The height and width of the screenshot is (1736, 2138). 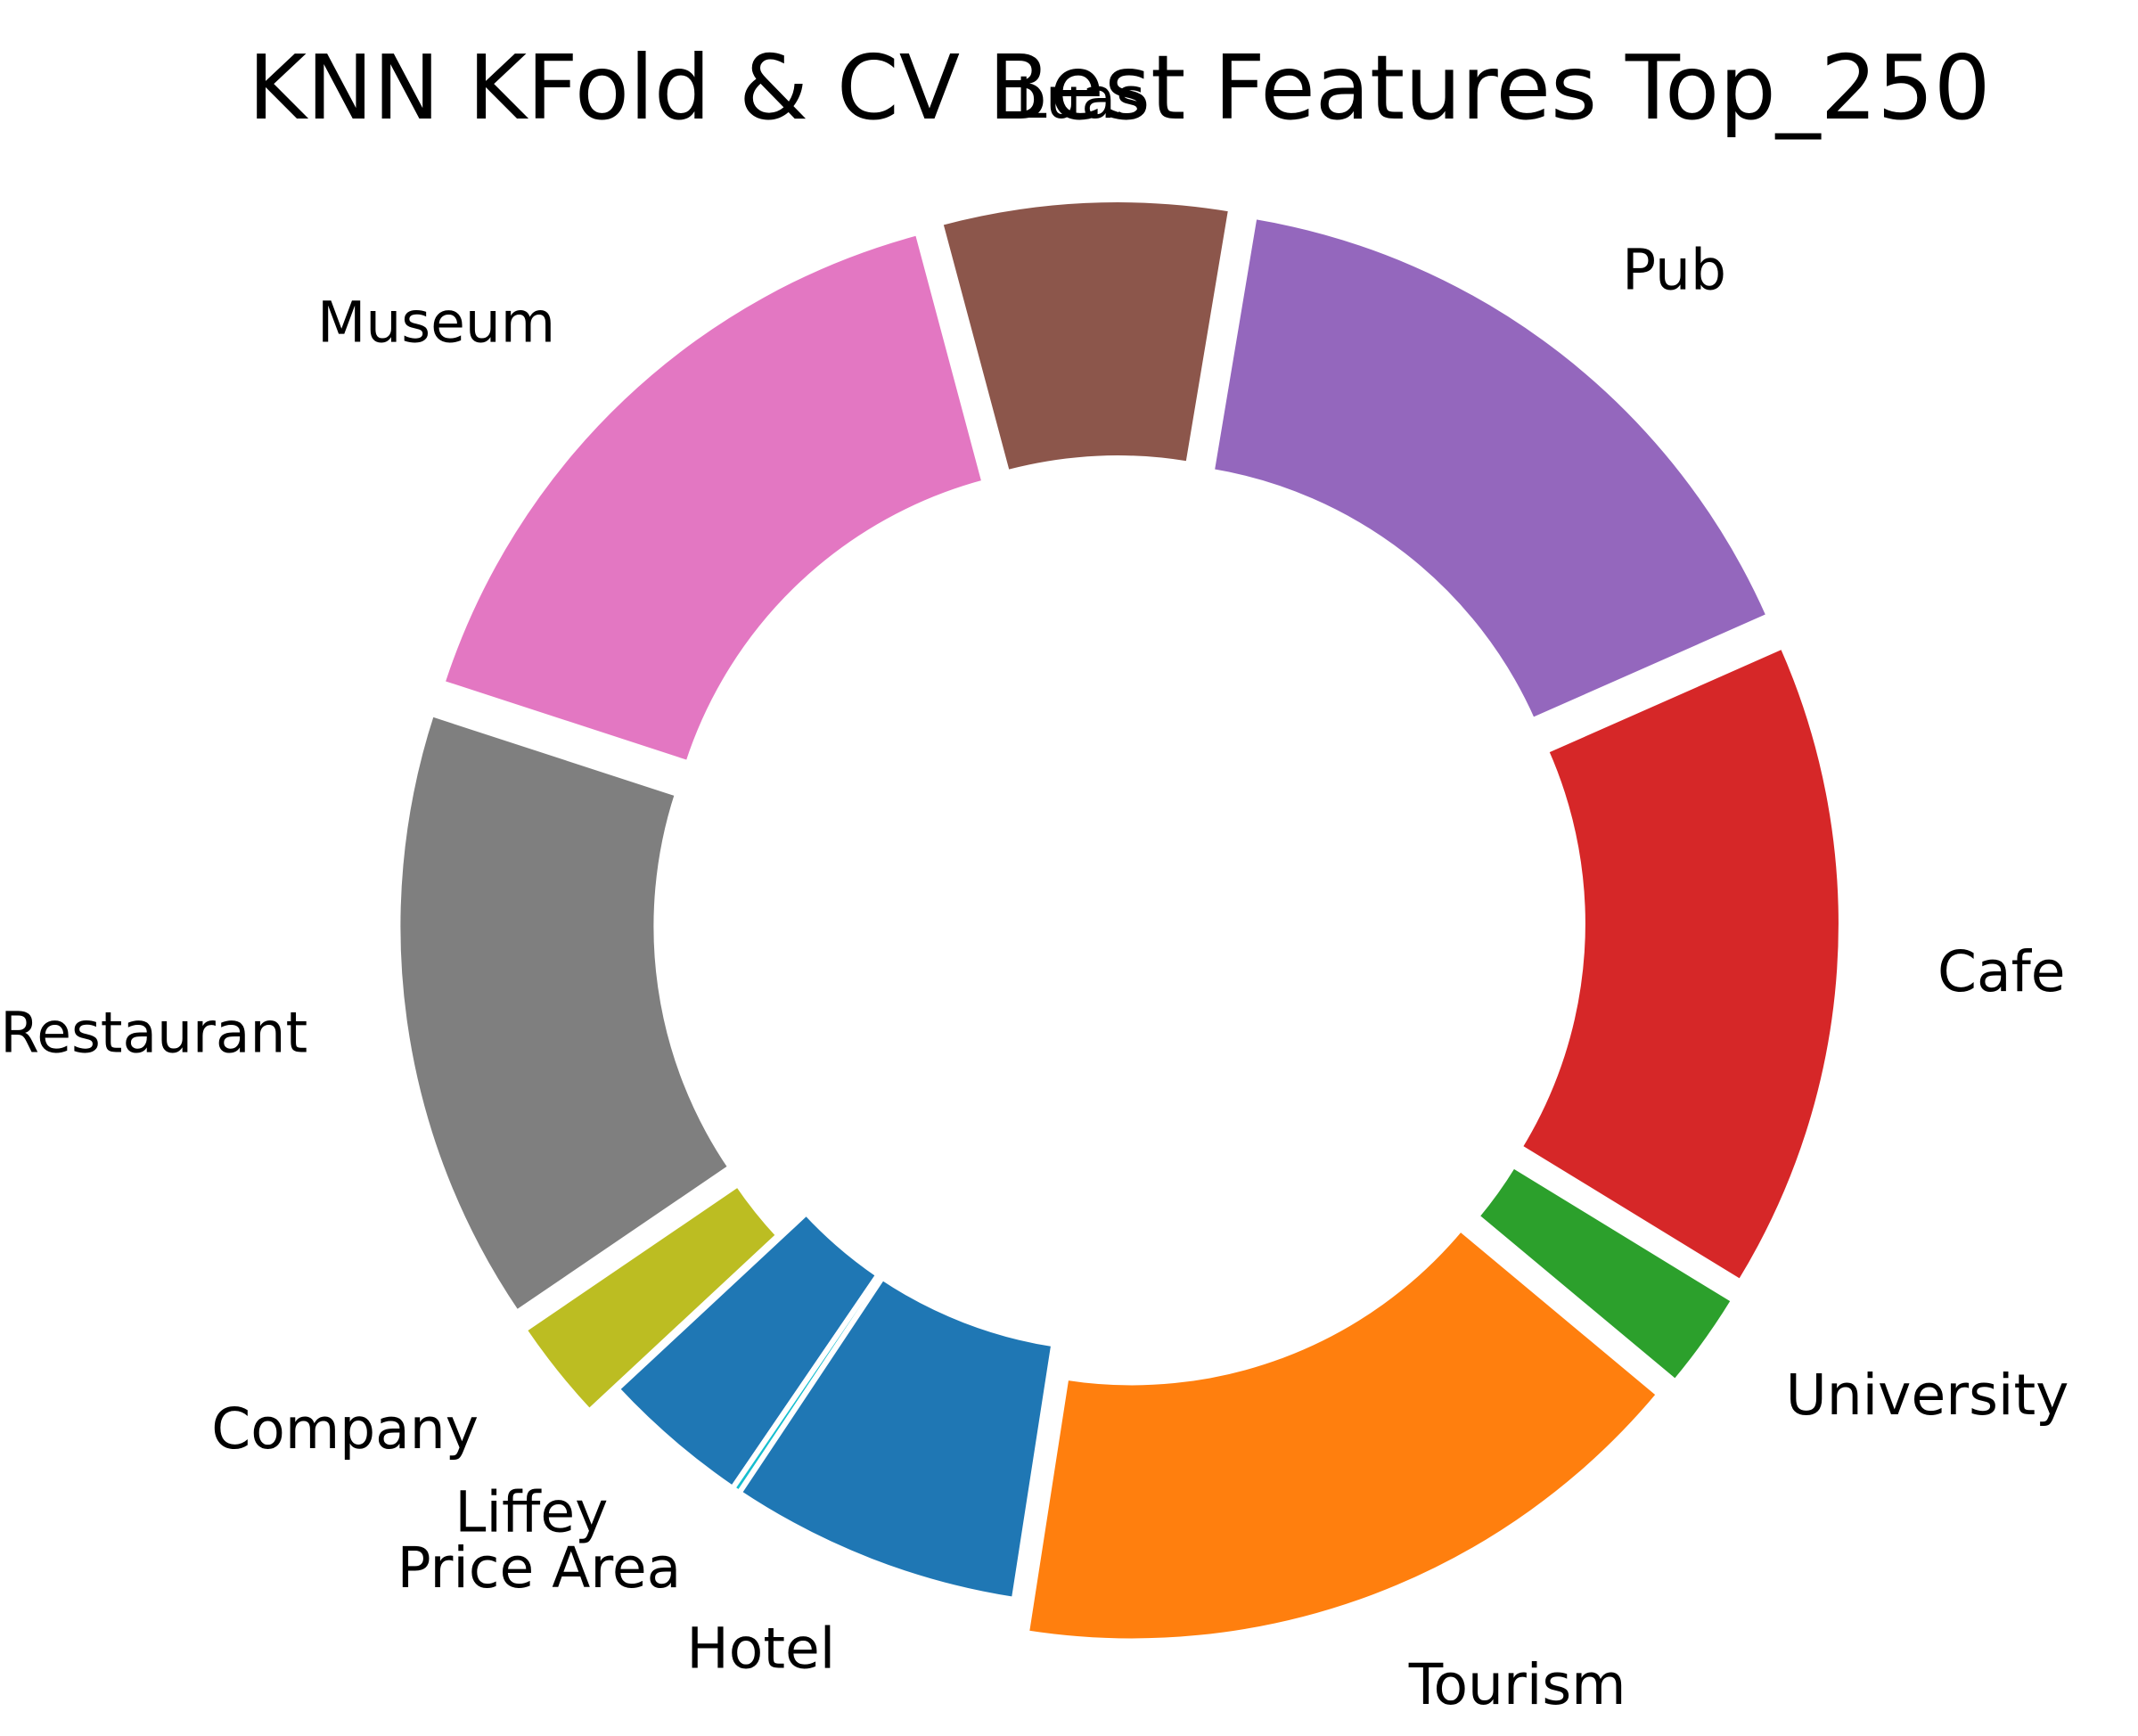 I want to click on slice-label-cafe: Cafe, so click(x=2001, y=971).